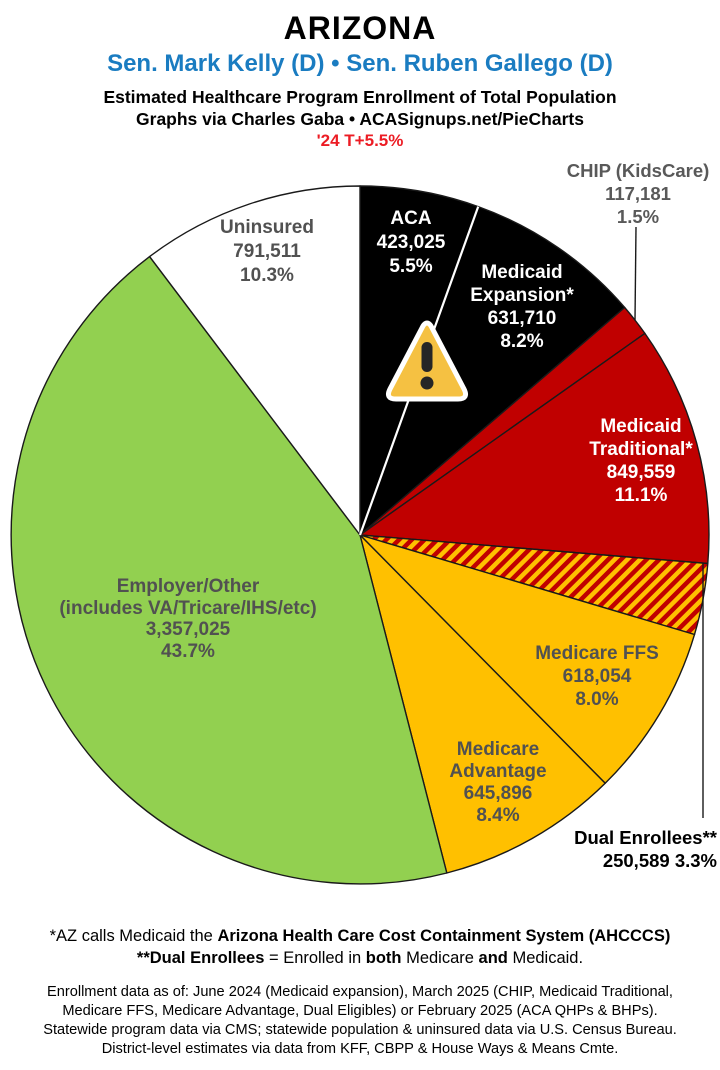  I want to click on label-medicare-ffs: Medicare FFS 618,054 8.0%, so click(597, 676).